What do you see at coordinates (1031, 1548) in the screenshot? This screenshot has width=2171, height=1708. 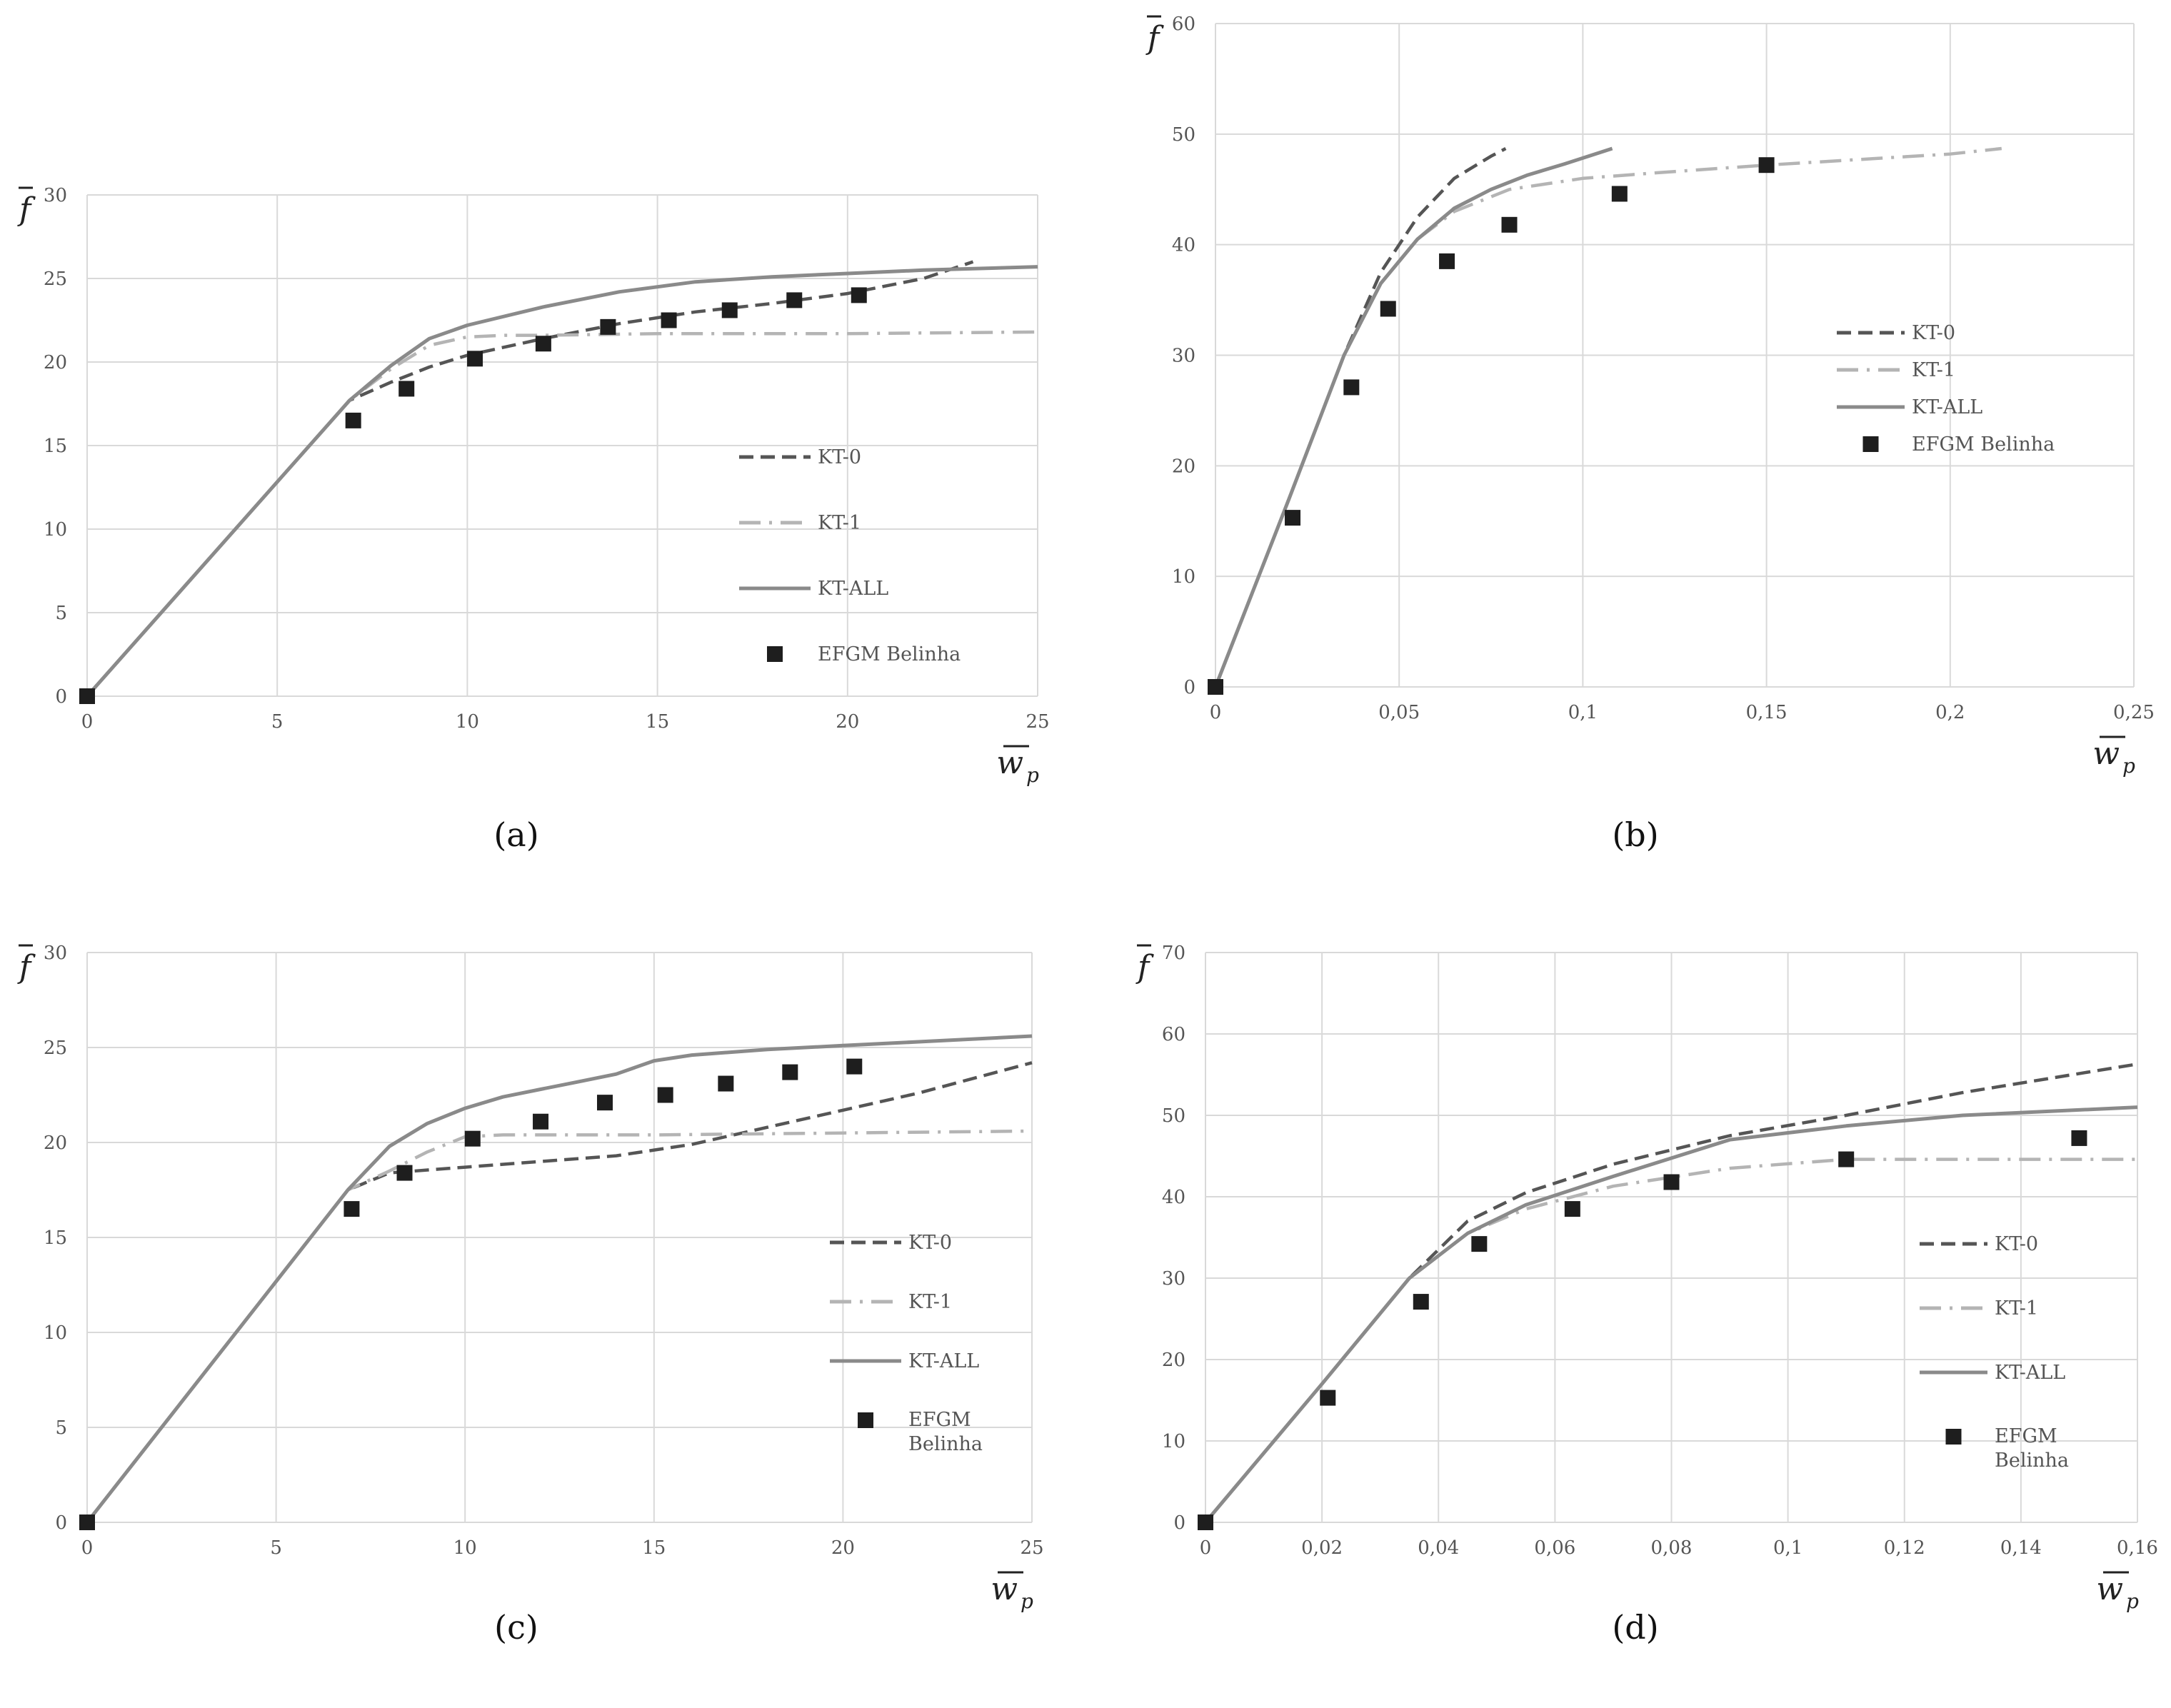 I see `x-tick-label: 25` at bounding box center [1031, 1548].